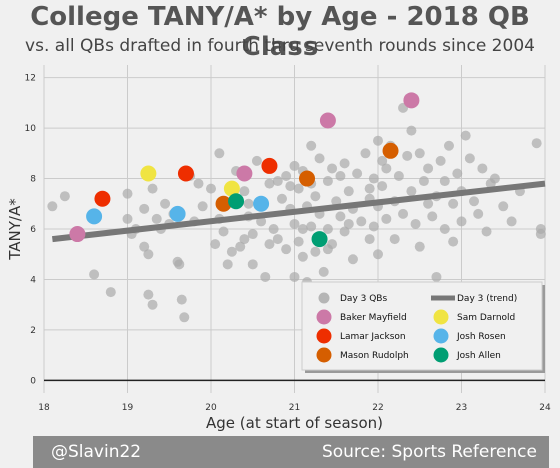 This screenshot has width=560, height=468. What do you see at coordinates (33, 280) in the screenshot?
I see `y-tick-label: 4` at bounding box center [33, 280].